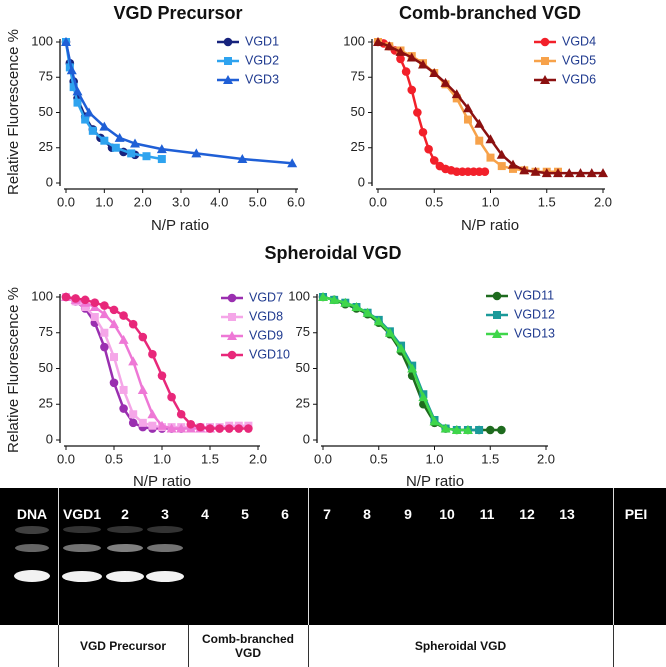 This screenshot has height=667, width=666. Describe the element at coordinates (296, 201) in the screenshot. I see `x-tick-label: 6.0` at that location.